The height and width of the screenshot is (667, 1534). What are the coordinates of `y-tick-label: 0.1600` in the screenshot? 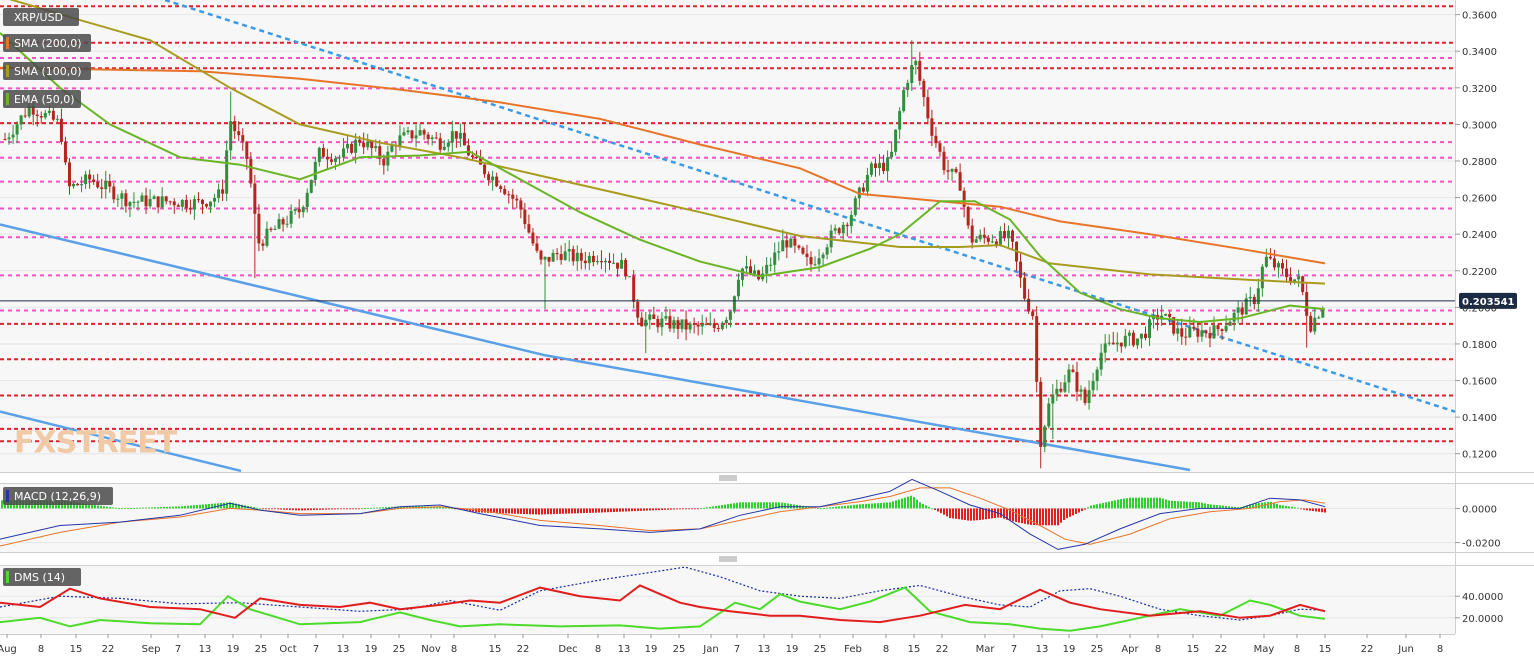 It's located at (1479, 382).